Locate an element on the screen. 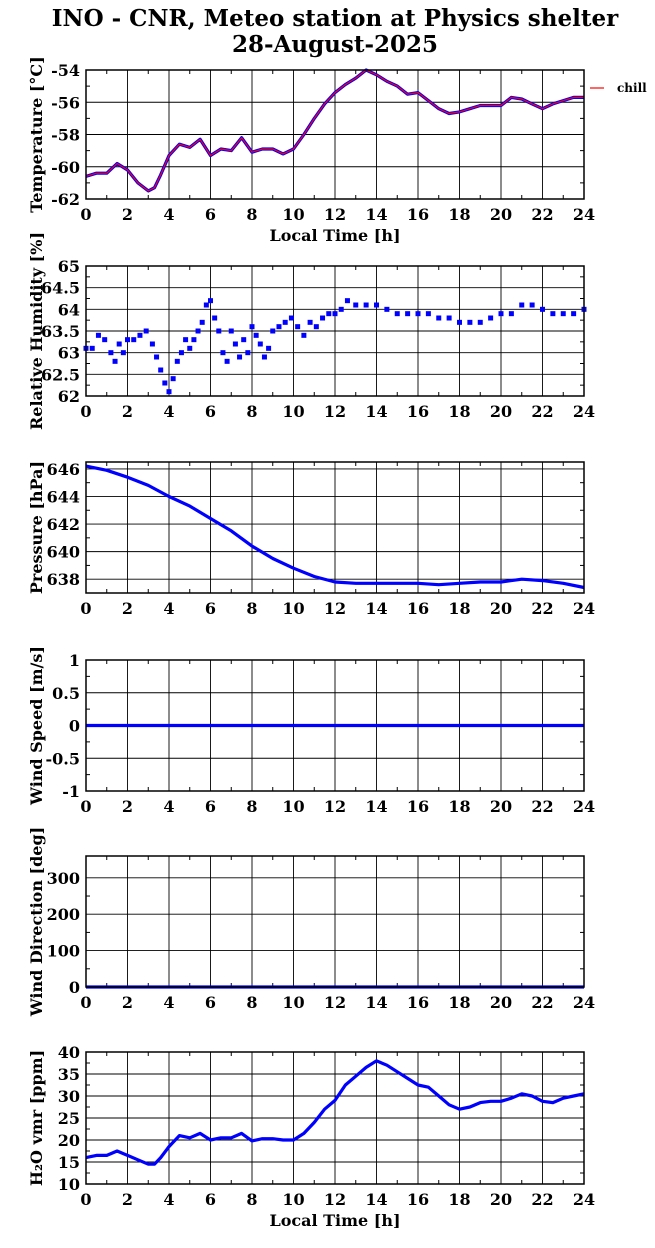 This screenshot has height=1248, width=655. y-tick-label: 64.5 is located at coordinates (60, 288).